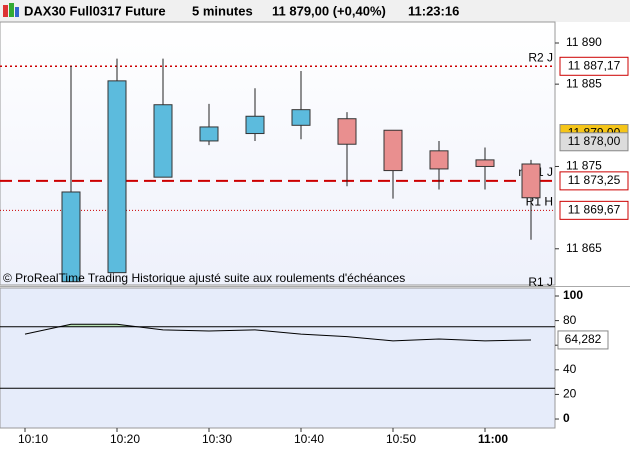  I want to click on value-label-box, so click(583, 340).